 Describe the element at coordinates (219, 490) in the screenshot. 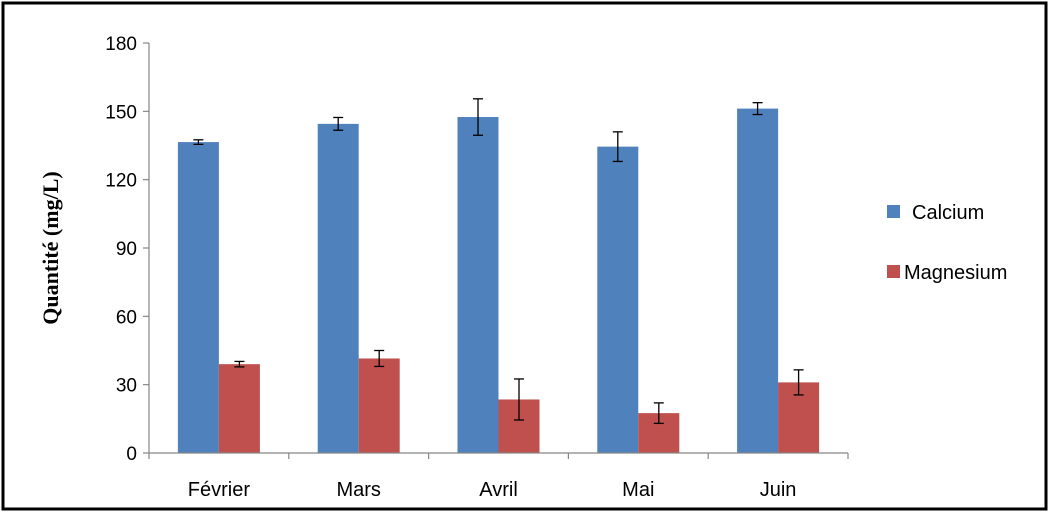

I see `x-tick-label: Février` at that location.